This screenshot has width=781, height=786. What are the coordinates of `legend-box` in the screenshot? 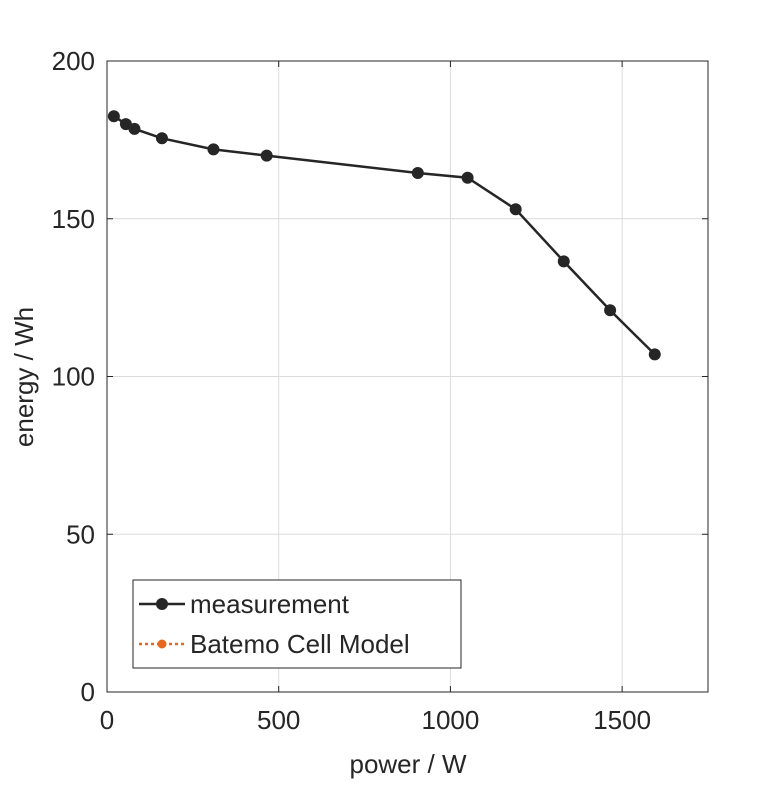 It's located at (297, 624).